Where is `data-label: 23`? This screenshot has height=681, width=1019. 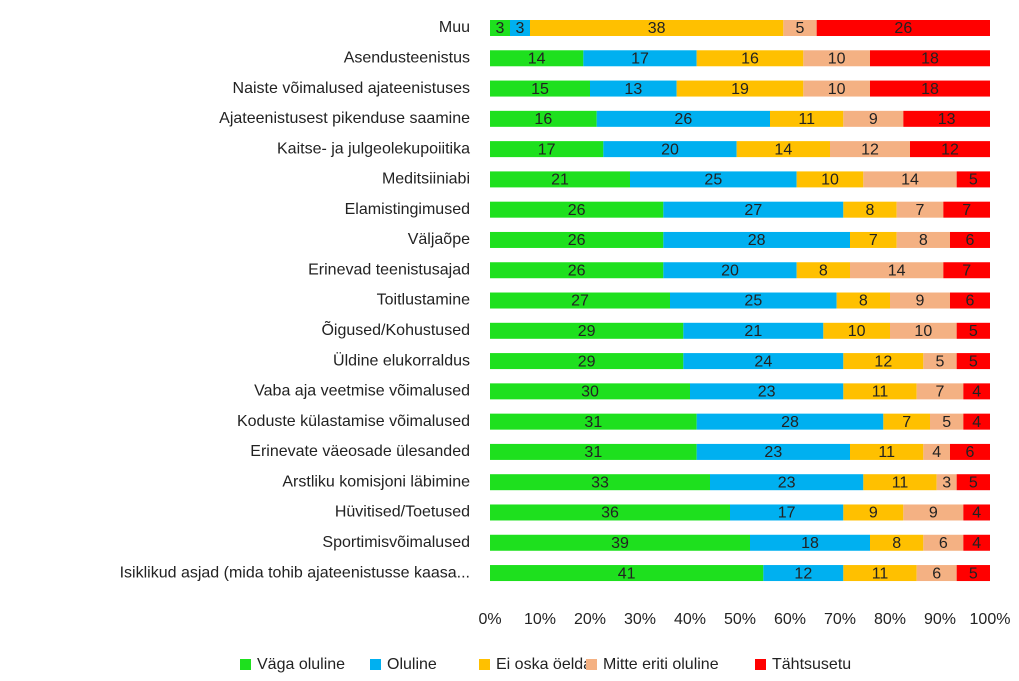
data-label: 23 is located at coordinates (767, 392).